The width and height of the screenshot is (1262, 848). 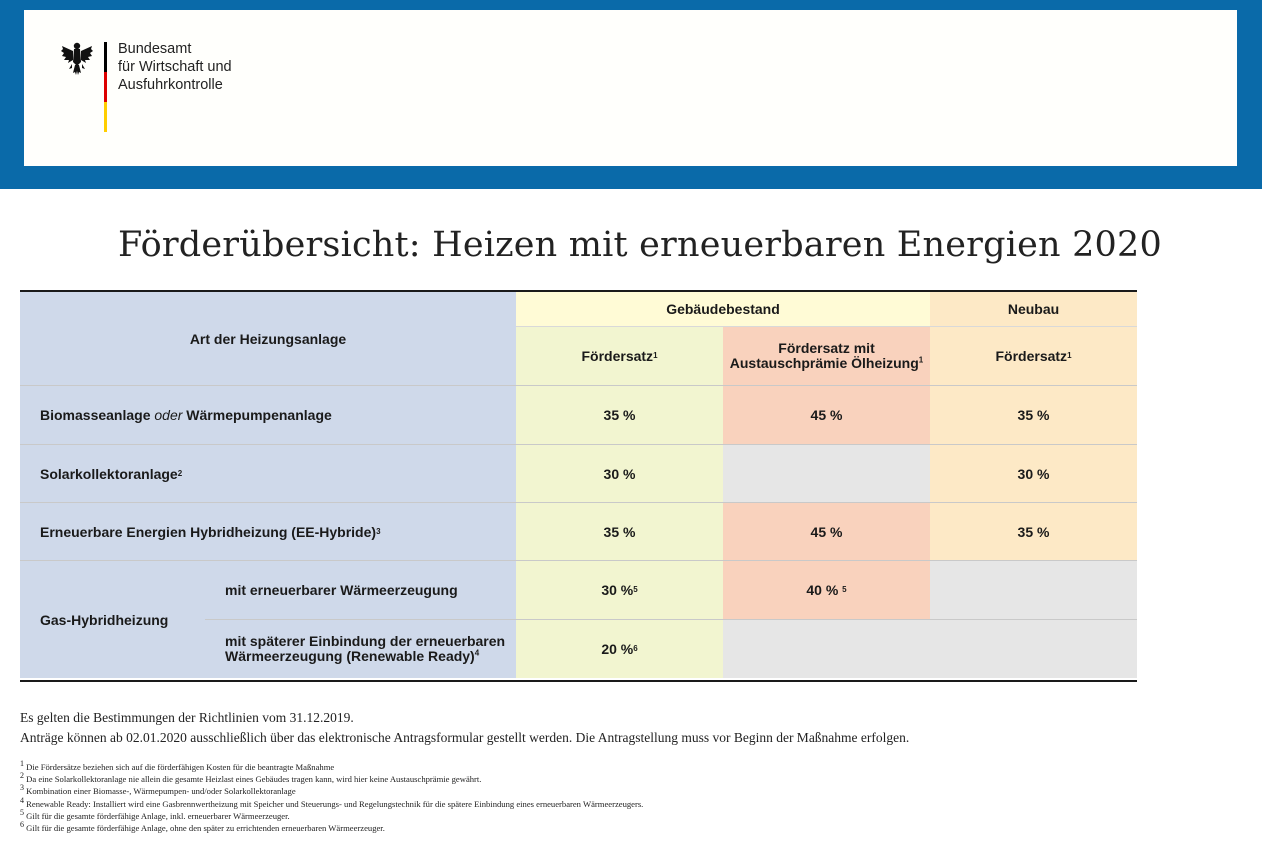 I want to click on subheader-foerdersatz: Fördersatz 1, so click(x=619, y=356).